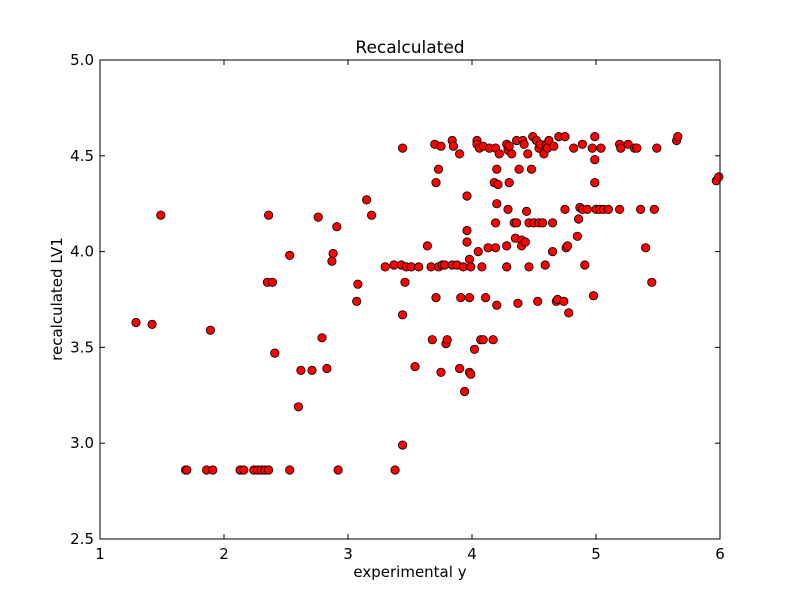 This screenshot has height=600, width=800. Describe the element at coordinates (82, 252) in the screenshot. I see `y-tick-label-3: 4.0` at that location.